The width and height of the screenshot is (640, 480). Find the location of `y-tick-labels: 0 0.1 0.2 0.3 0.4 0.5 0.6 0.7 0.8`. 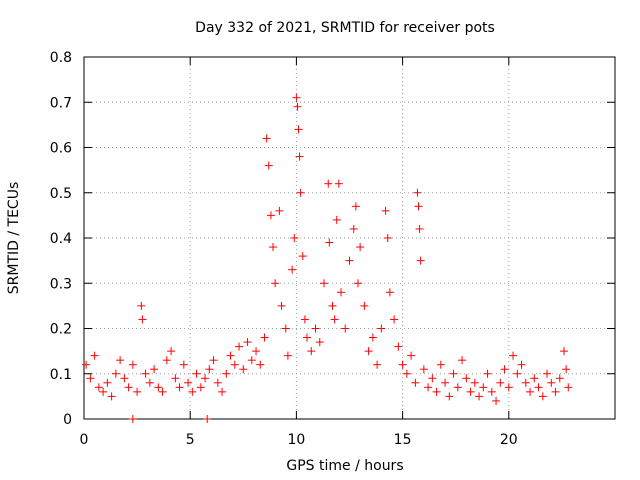

y-tick-labels: 0 0.1 0.2 0.3 0.4 0.5 0.6 0.7 0.8 is located at coordinates (61, 239).